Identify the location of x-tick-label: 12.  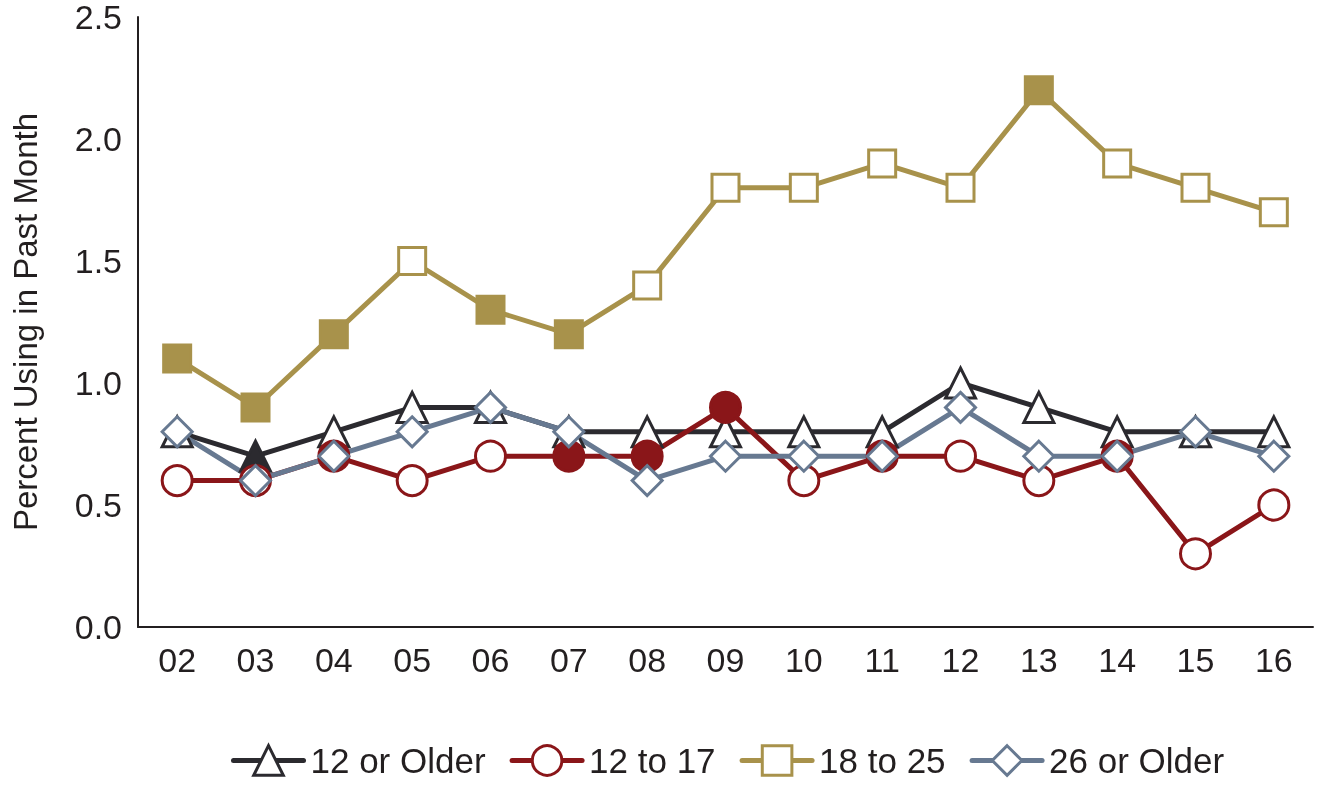
(960, 660).